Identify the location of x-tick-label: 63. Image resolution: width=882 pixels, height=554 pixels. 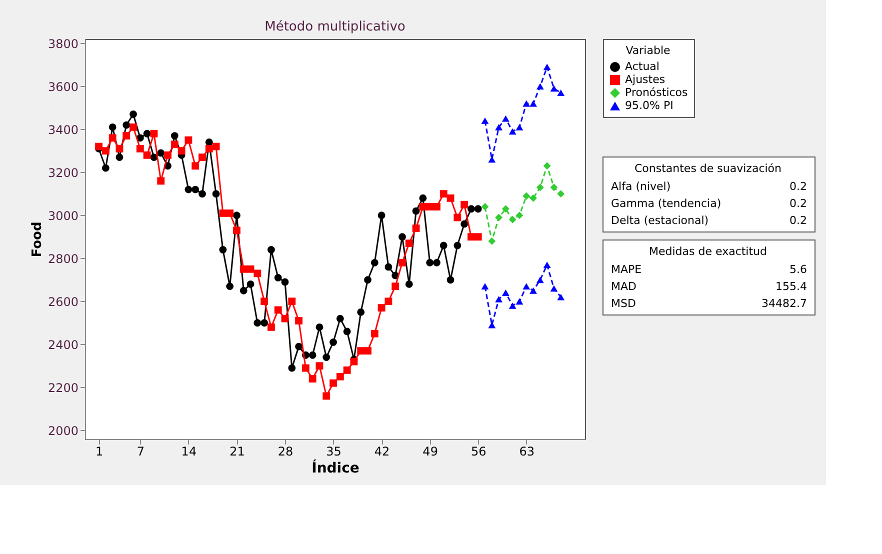
(527, 451).